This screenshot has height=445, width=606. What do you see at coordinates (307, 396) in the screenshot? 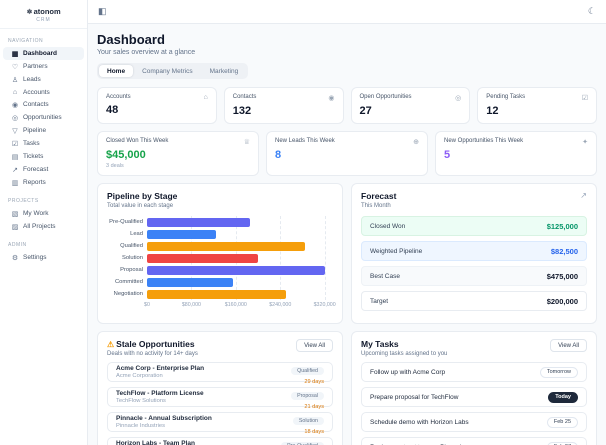
I see `stage-badge: Proposal` at bounding box center [307, 396].